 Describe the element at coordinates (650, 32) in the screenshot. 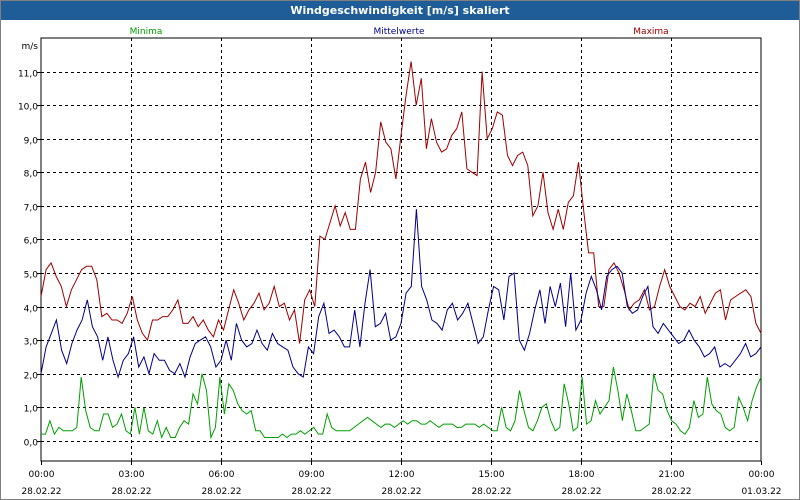

I see `legend-entry-maxima: Maxima` at that location.